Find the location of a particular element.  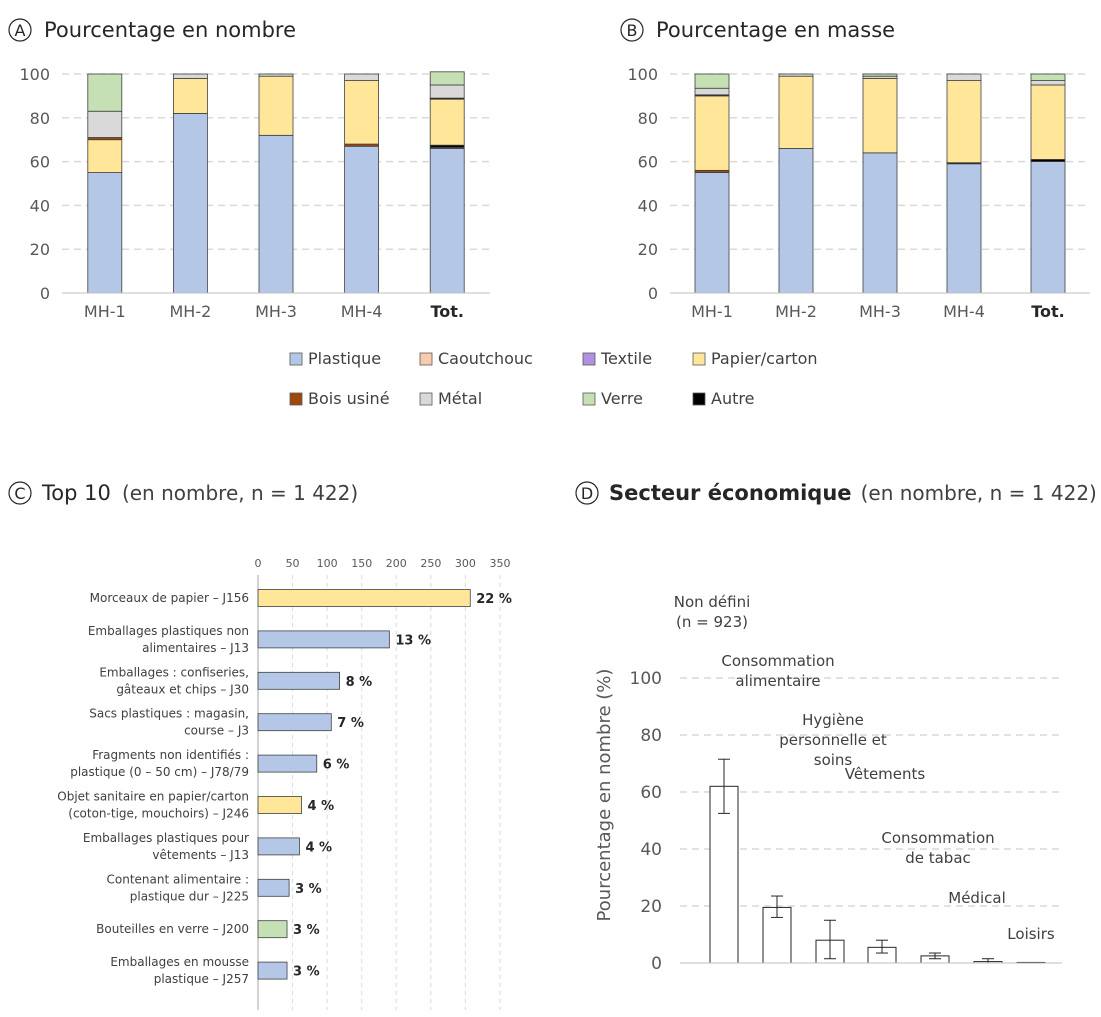

panel-c-xtick-label: 250 is located at coordinates (430, 563).